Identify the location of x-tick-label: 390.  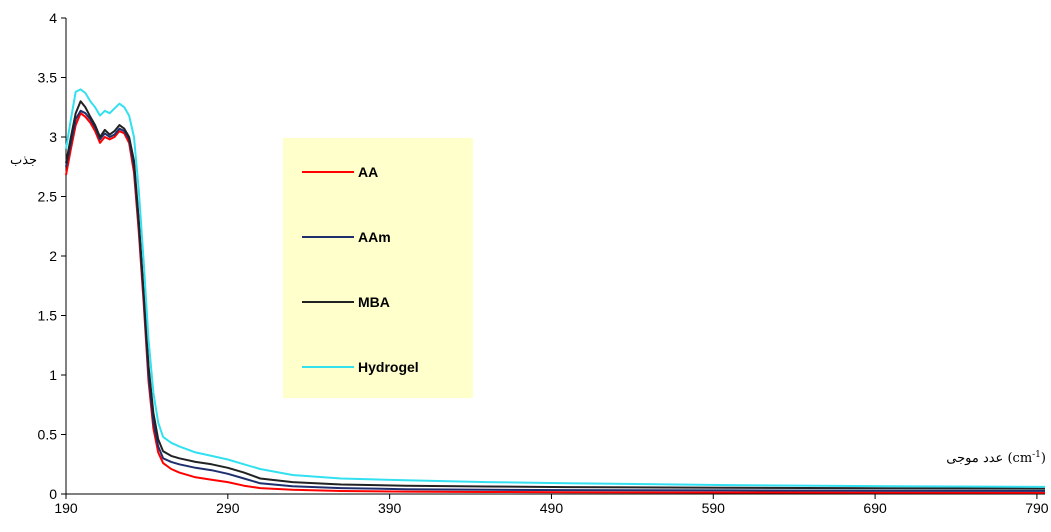
(390, 508).